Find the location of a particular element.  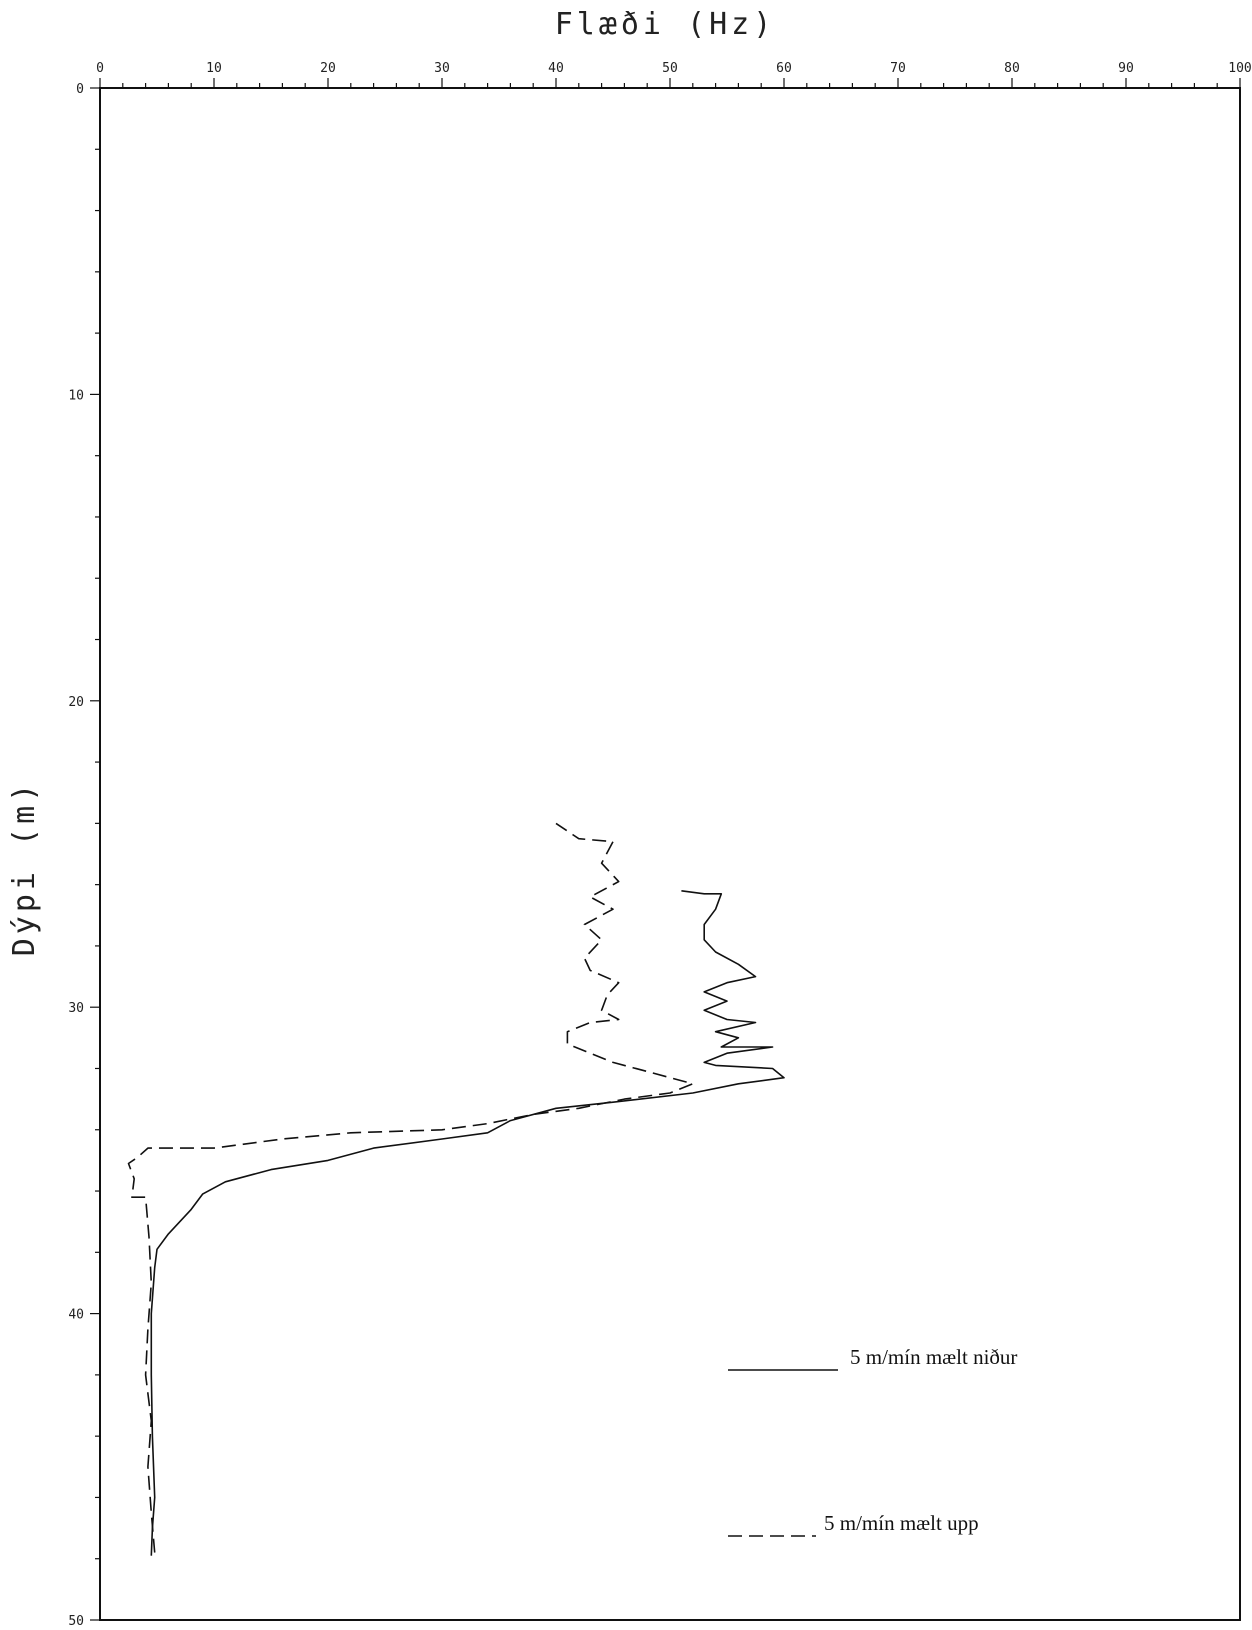

x-tick-label: 60 is located at coordinates (784, 68).